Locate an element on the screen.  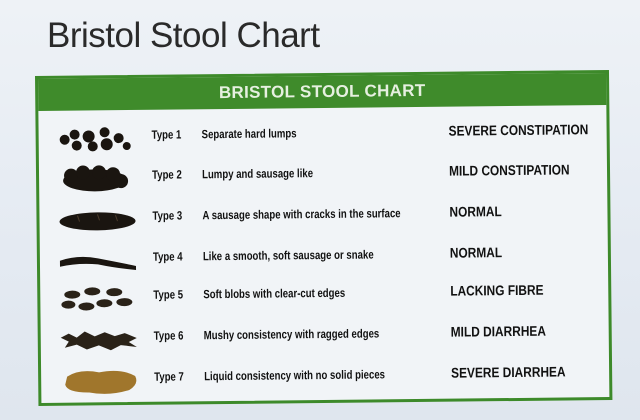
type-description: Lumpy and sausage like is located at coordinates (257, 174).